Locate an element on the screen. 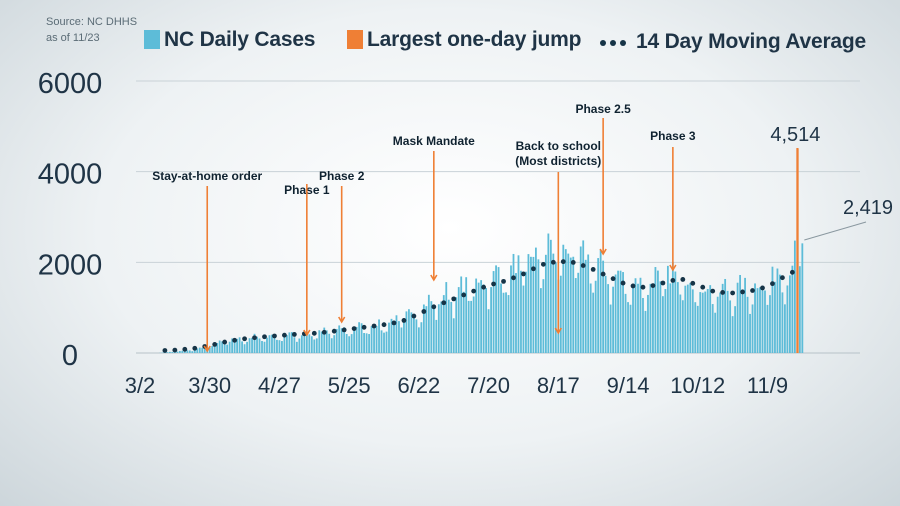 The width and height of the screenshot is (900, 506). x-tick-label: 7/20 is located at coordinates (488, 385).